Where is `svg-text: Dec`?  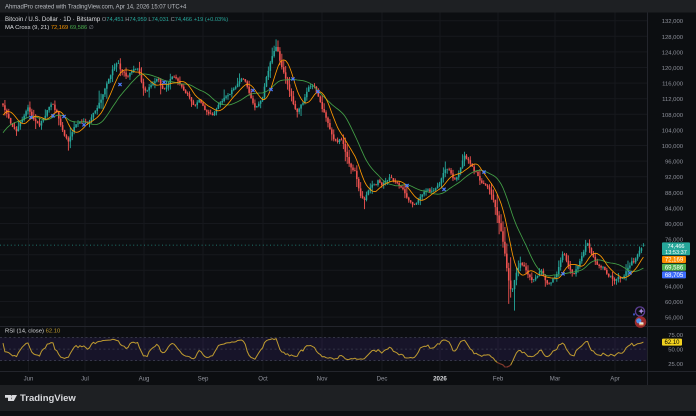 svg-text: Dec is located at coordinates (382, 379).